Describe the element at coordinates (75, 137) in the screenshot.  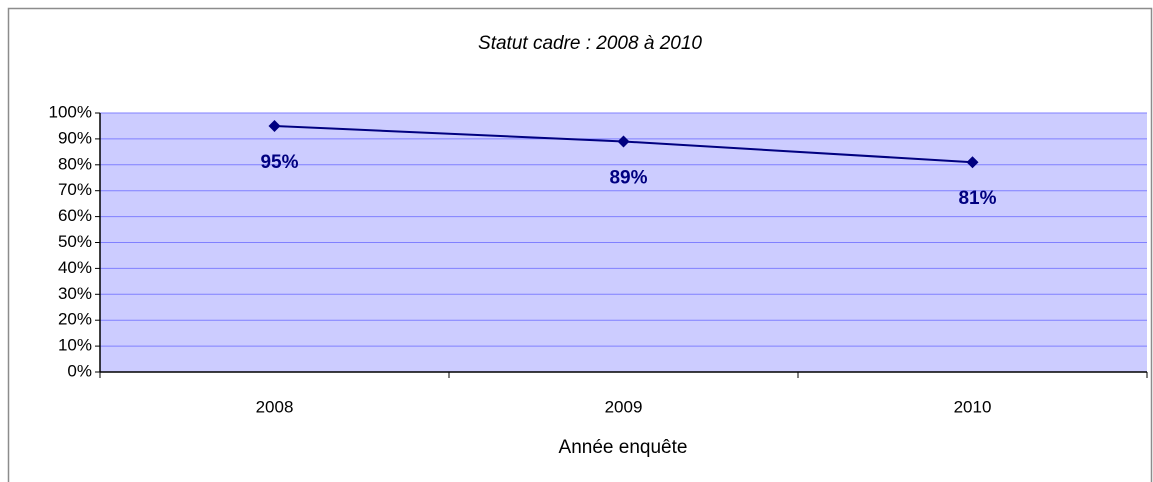
I see `y-tick-label: 90%` at that location.